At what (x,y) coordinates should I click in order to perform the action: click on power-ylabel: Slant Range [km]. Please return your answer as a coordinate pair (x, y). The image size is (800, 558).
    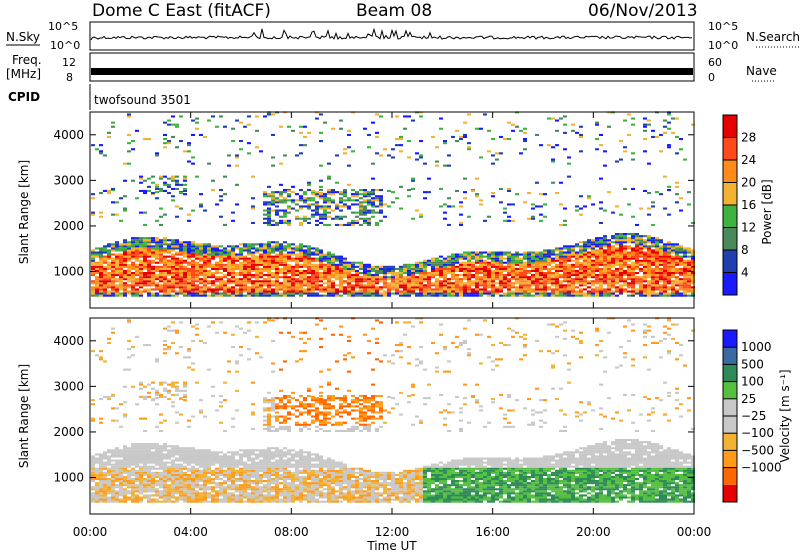
    Looking at the image, I should click on (24, 212).